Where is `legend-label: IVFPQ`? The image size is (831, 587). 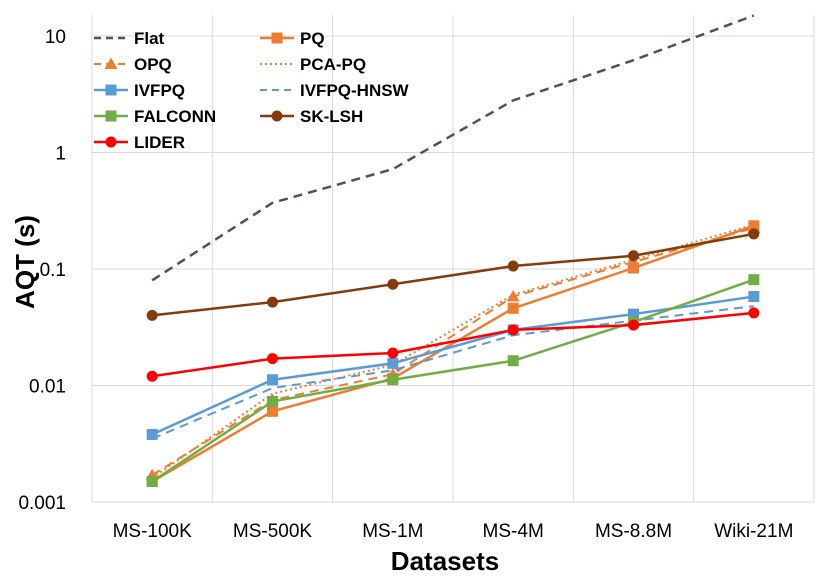
legend-label: IVFPQ is located at coordinates (159, 90).